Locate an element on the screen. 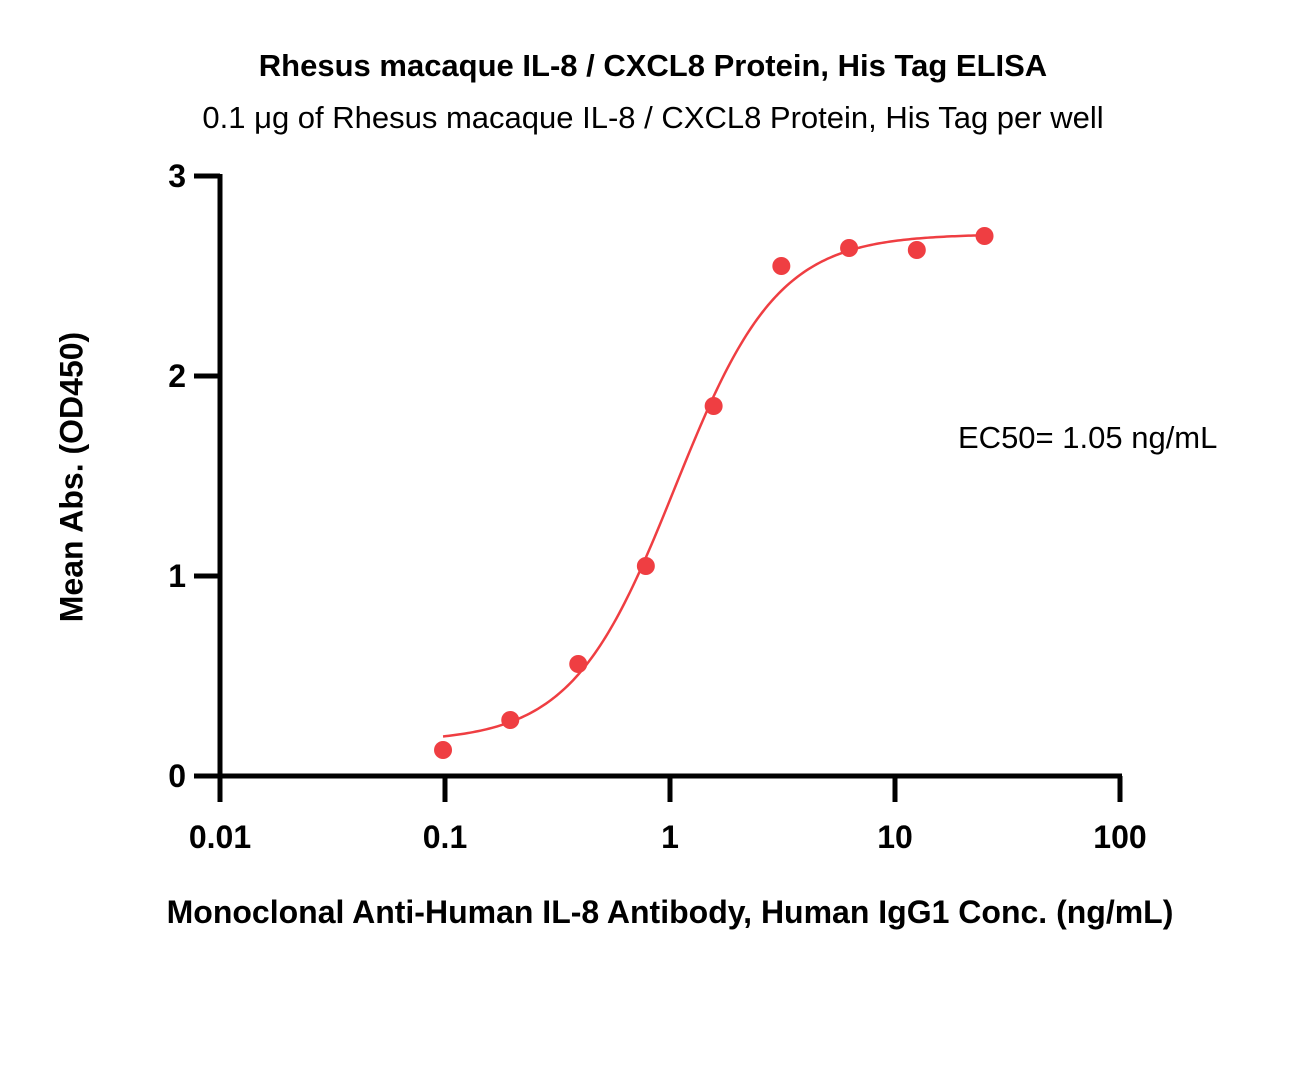 Image resolution: width=1306 pixels, height=1083 pixels. y-tick-label: 2 is located at coordinates (177, 376).